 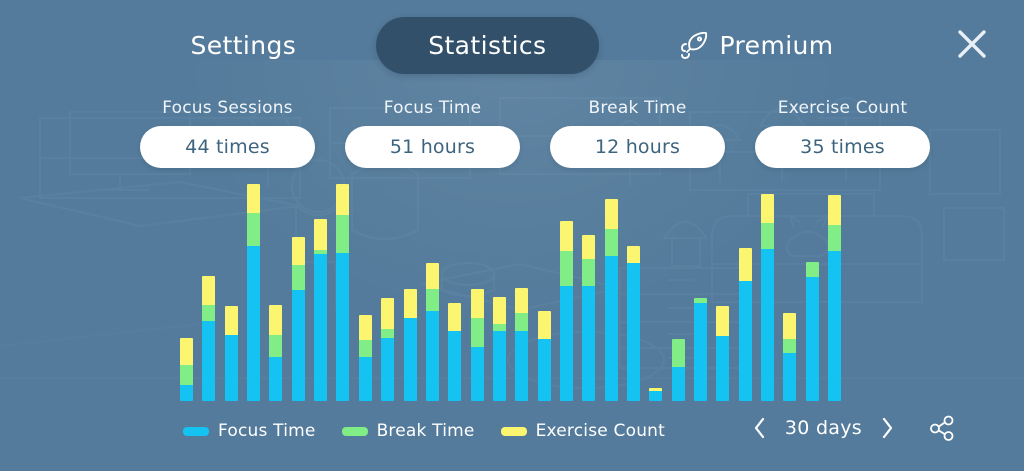 I want to click on next-range-button, so click(x=887, y=428).